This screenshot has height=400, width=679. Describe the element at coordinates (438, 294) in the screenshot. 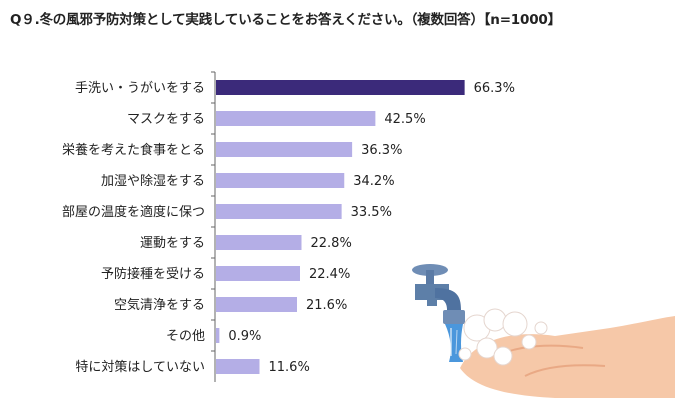

I see `faucet-icon` at that location.